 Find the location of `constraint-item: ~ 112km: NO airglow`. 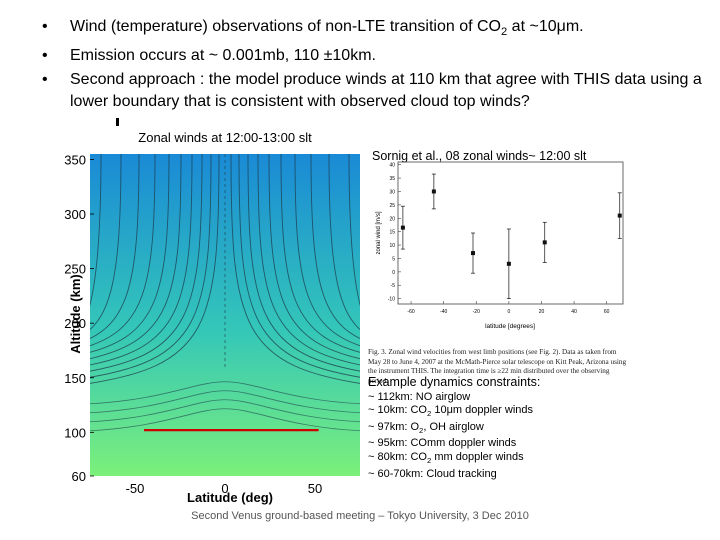

constraint-item: ~ 112km: NO airglow is located at coordinates (419, 396).